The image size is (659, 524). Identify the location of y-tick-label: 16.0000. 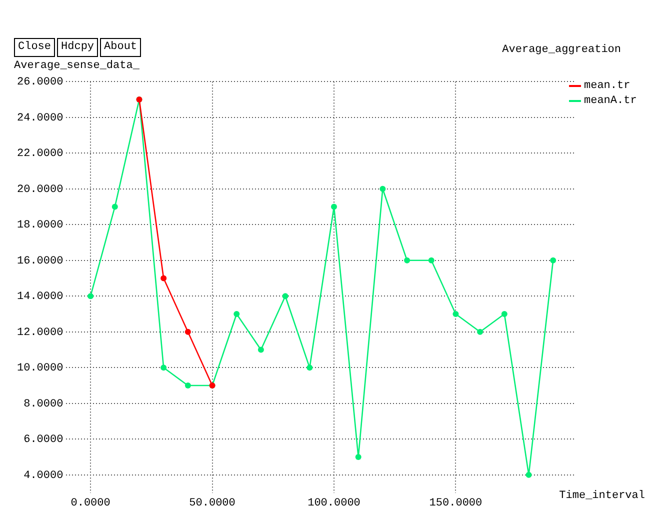
(40, 261).